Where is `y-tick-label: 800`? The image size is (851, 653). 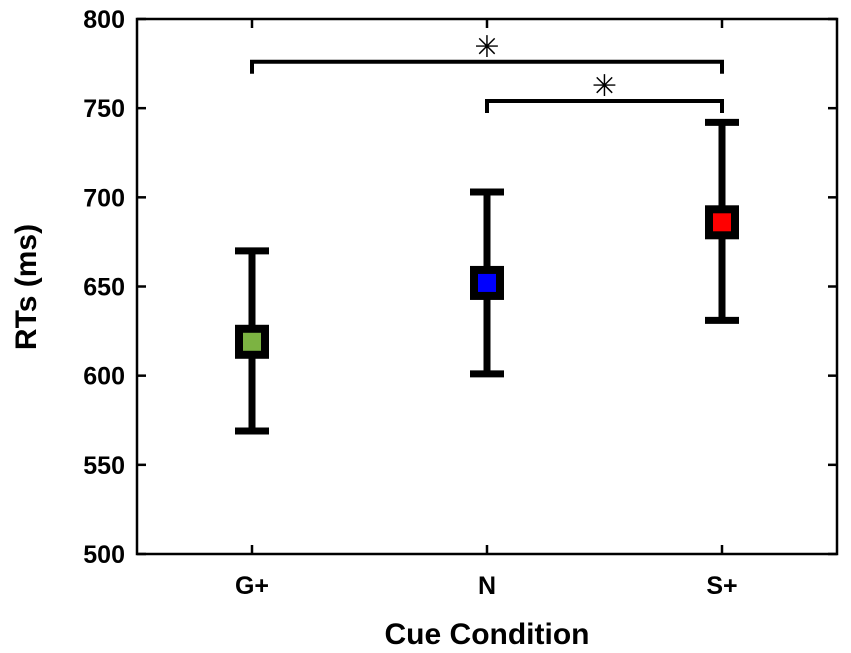 y-tick-label: 800 is located at coordinates (104, 20).